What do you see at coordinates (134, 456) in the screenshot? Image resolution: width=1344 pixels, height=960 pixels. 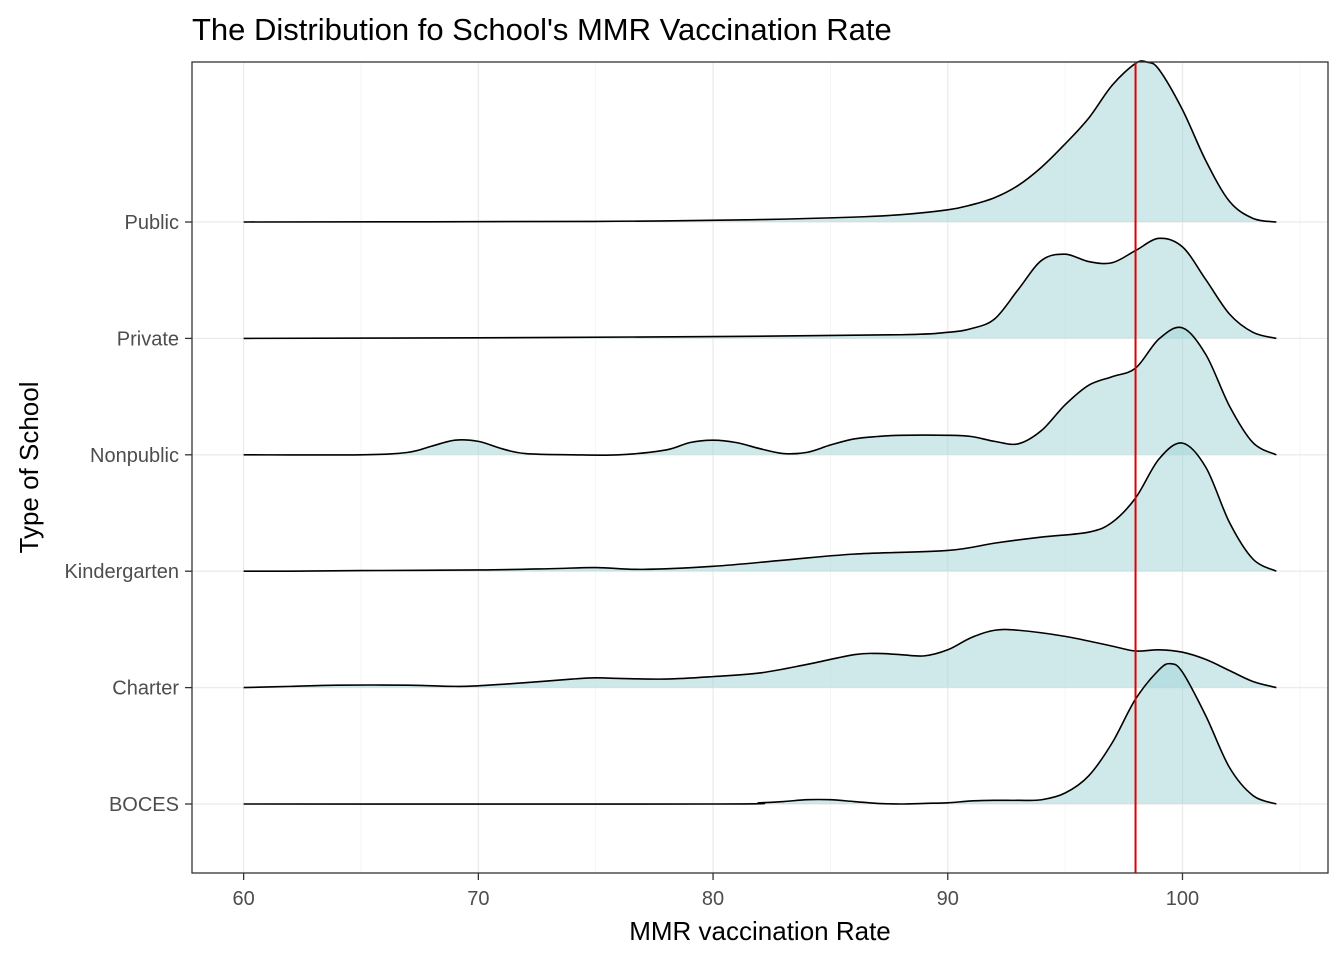 I see `y-tick-label-nonpublic: Nonpublic` at bounding box center [134, 456].